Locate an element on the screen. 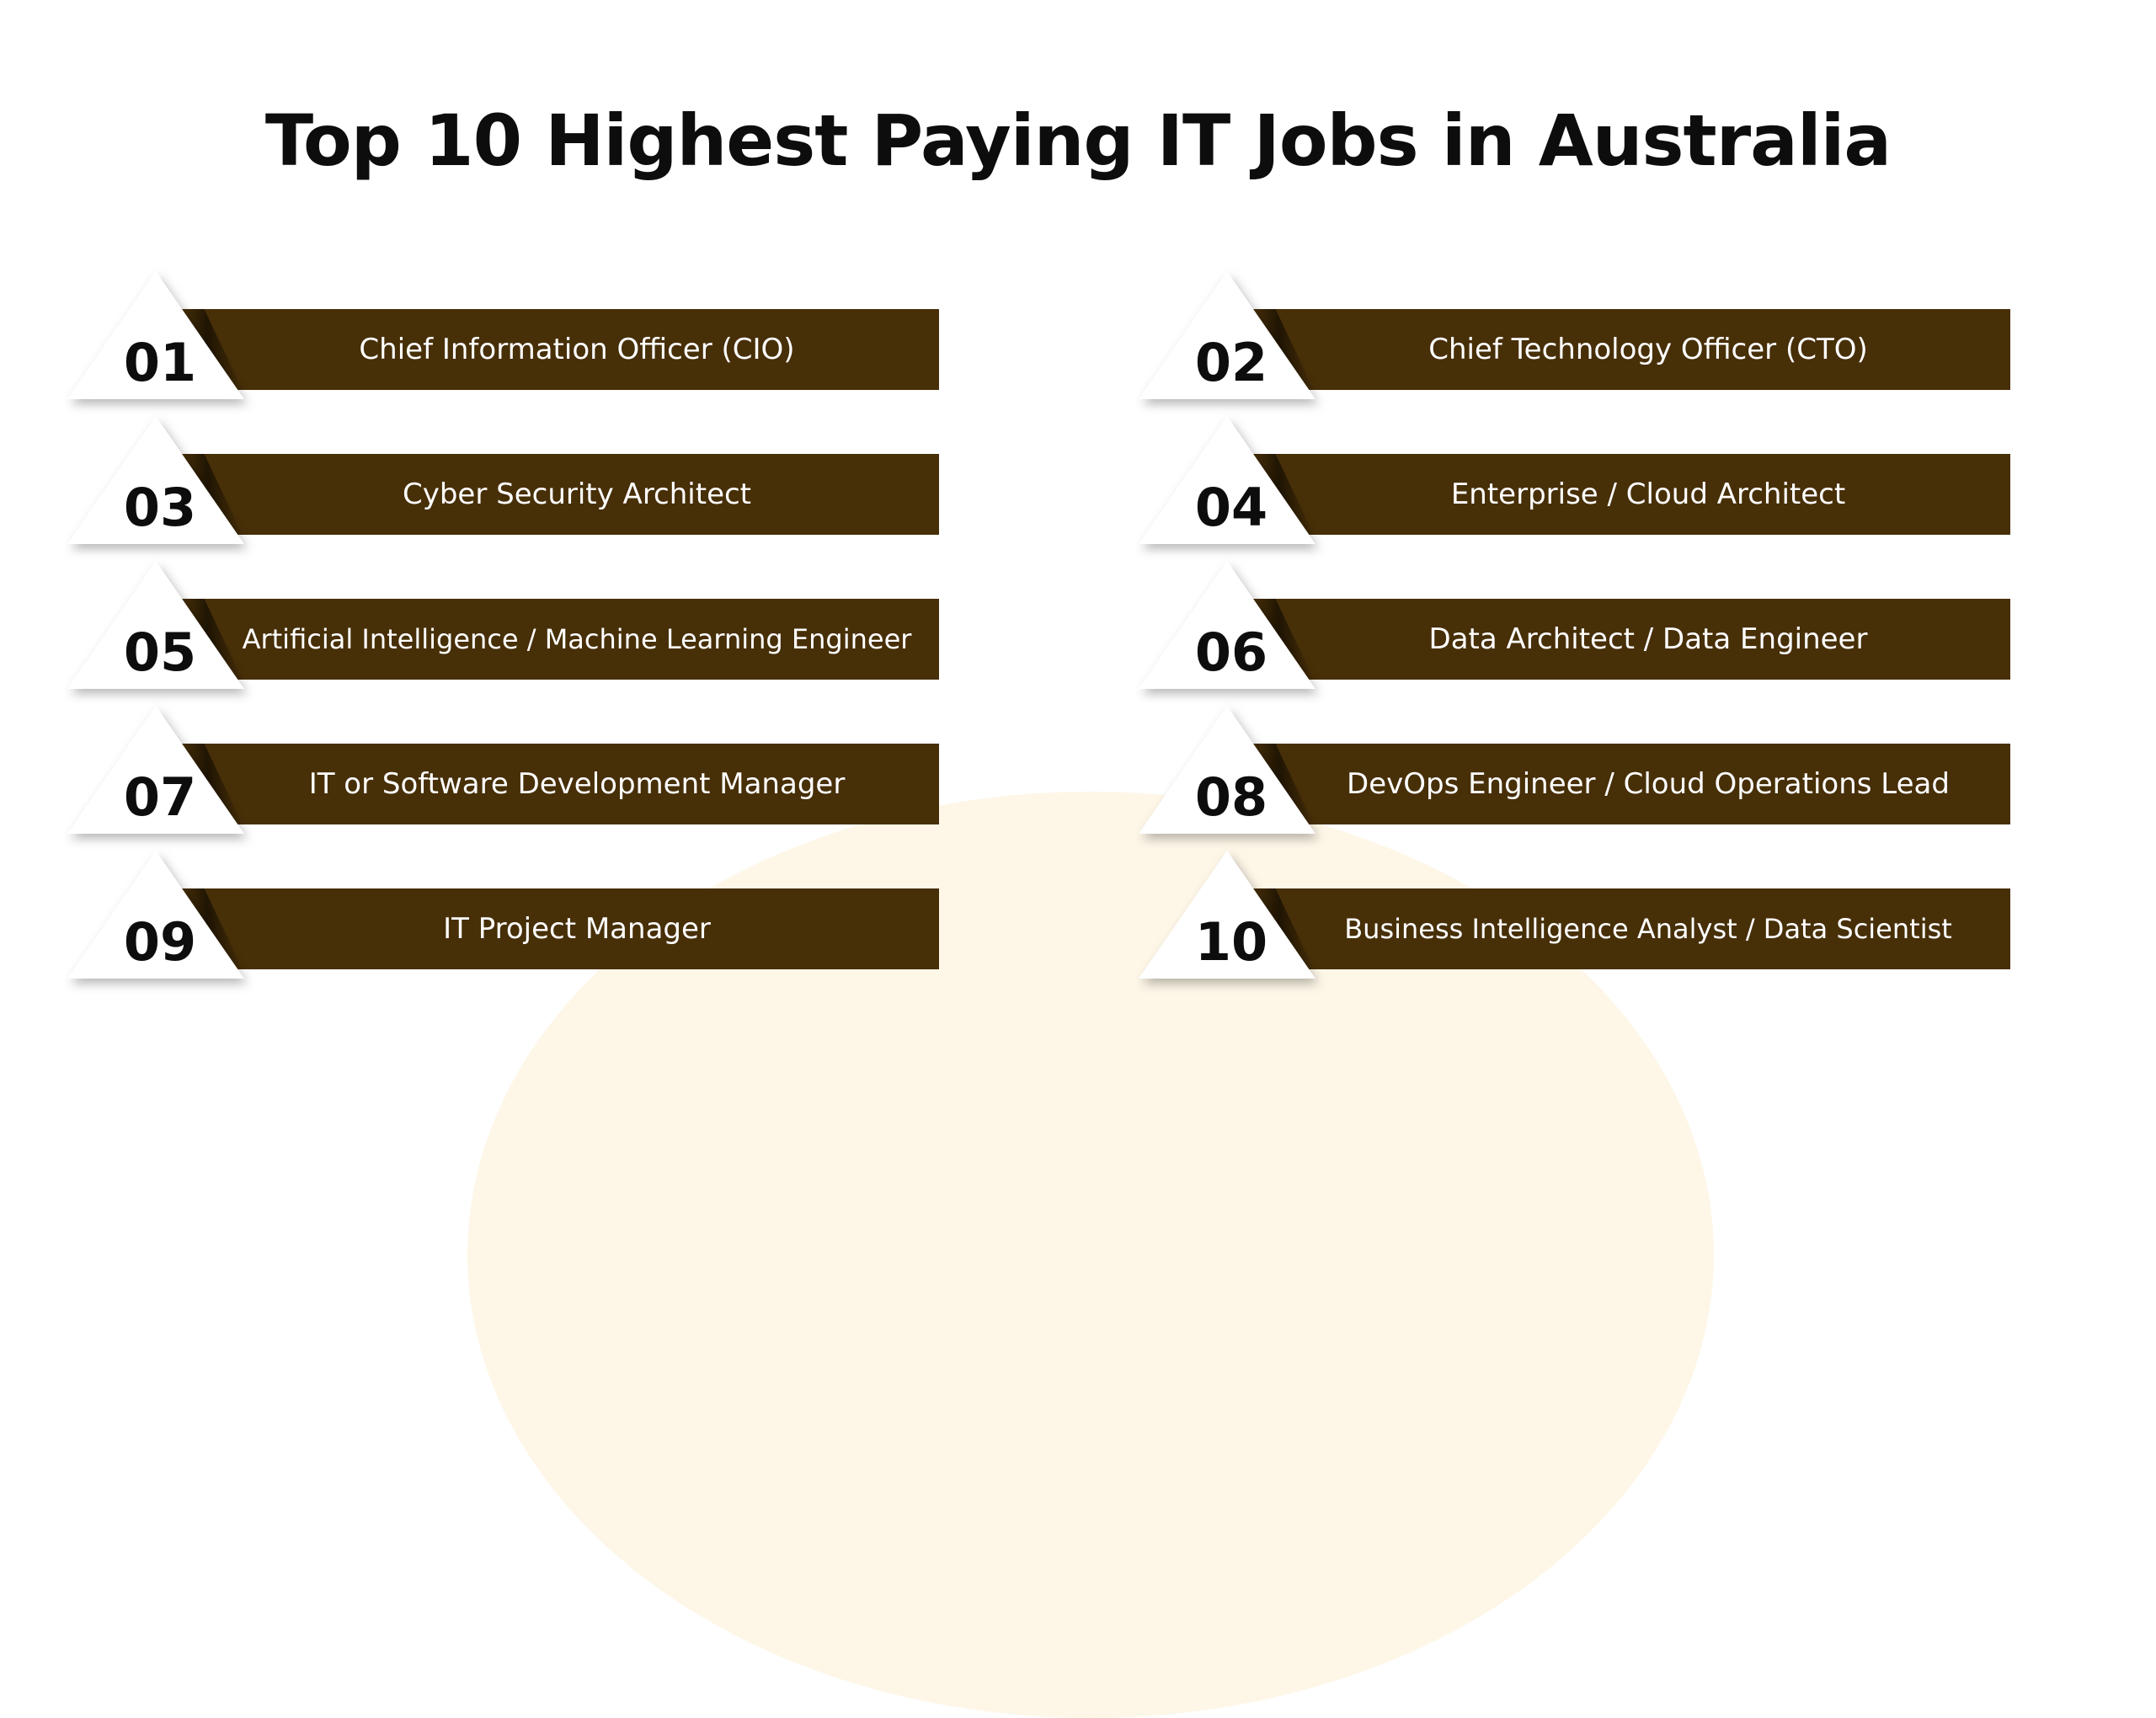 This screenshot has width=2156, height=1718. job-item-03: 03 Cyber Security Architect is located at coordinates (503, 489).